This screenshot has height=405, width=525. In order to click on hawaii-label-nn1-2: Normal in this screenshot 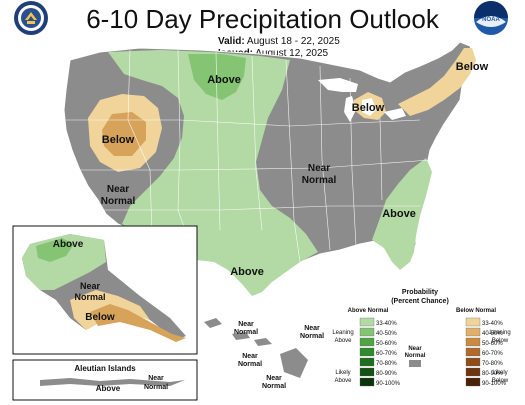, I will do `click(246, 332)`.